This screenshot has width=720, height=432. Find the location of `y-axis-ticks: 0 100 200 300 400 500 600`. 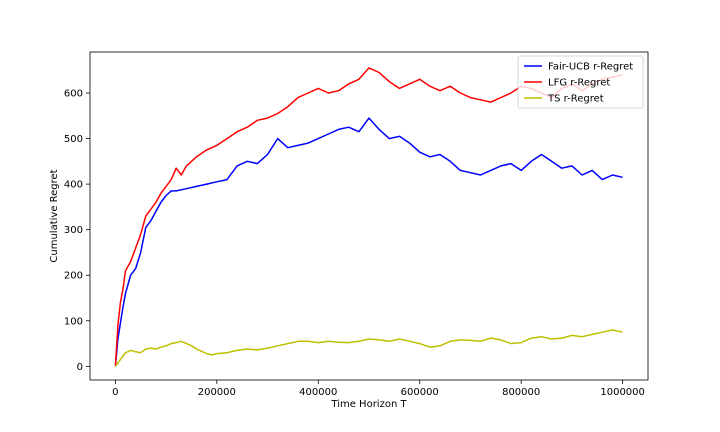

y-axis-ticks: 0 100 200 300 400 500 600 is located at coordinates (77, 231).